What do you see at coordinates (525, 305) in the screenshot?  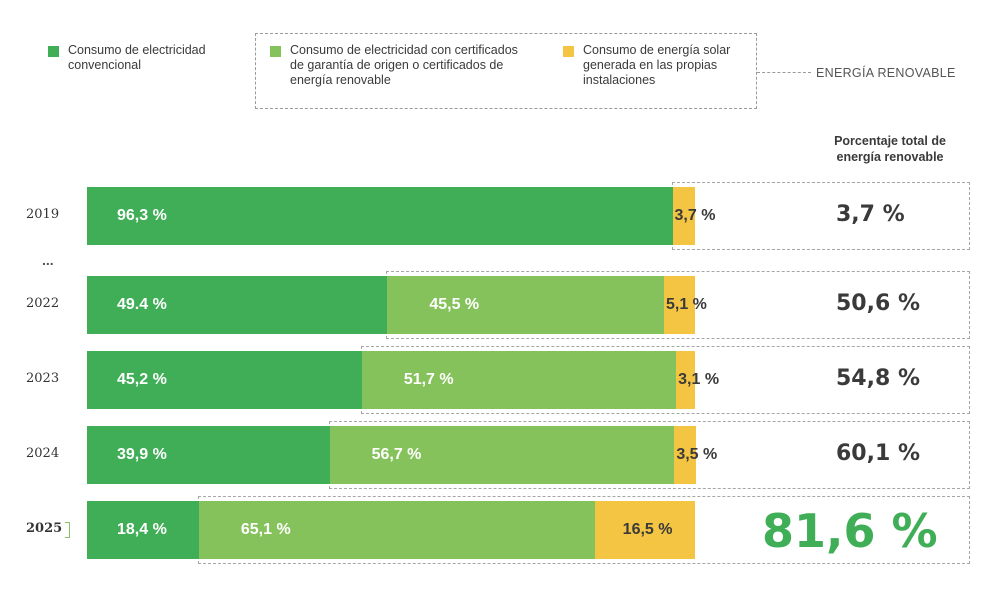 I see `bar-certified-2022` at bounding box center [525, 305].